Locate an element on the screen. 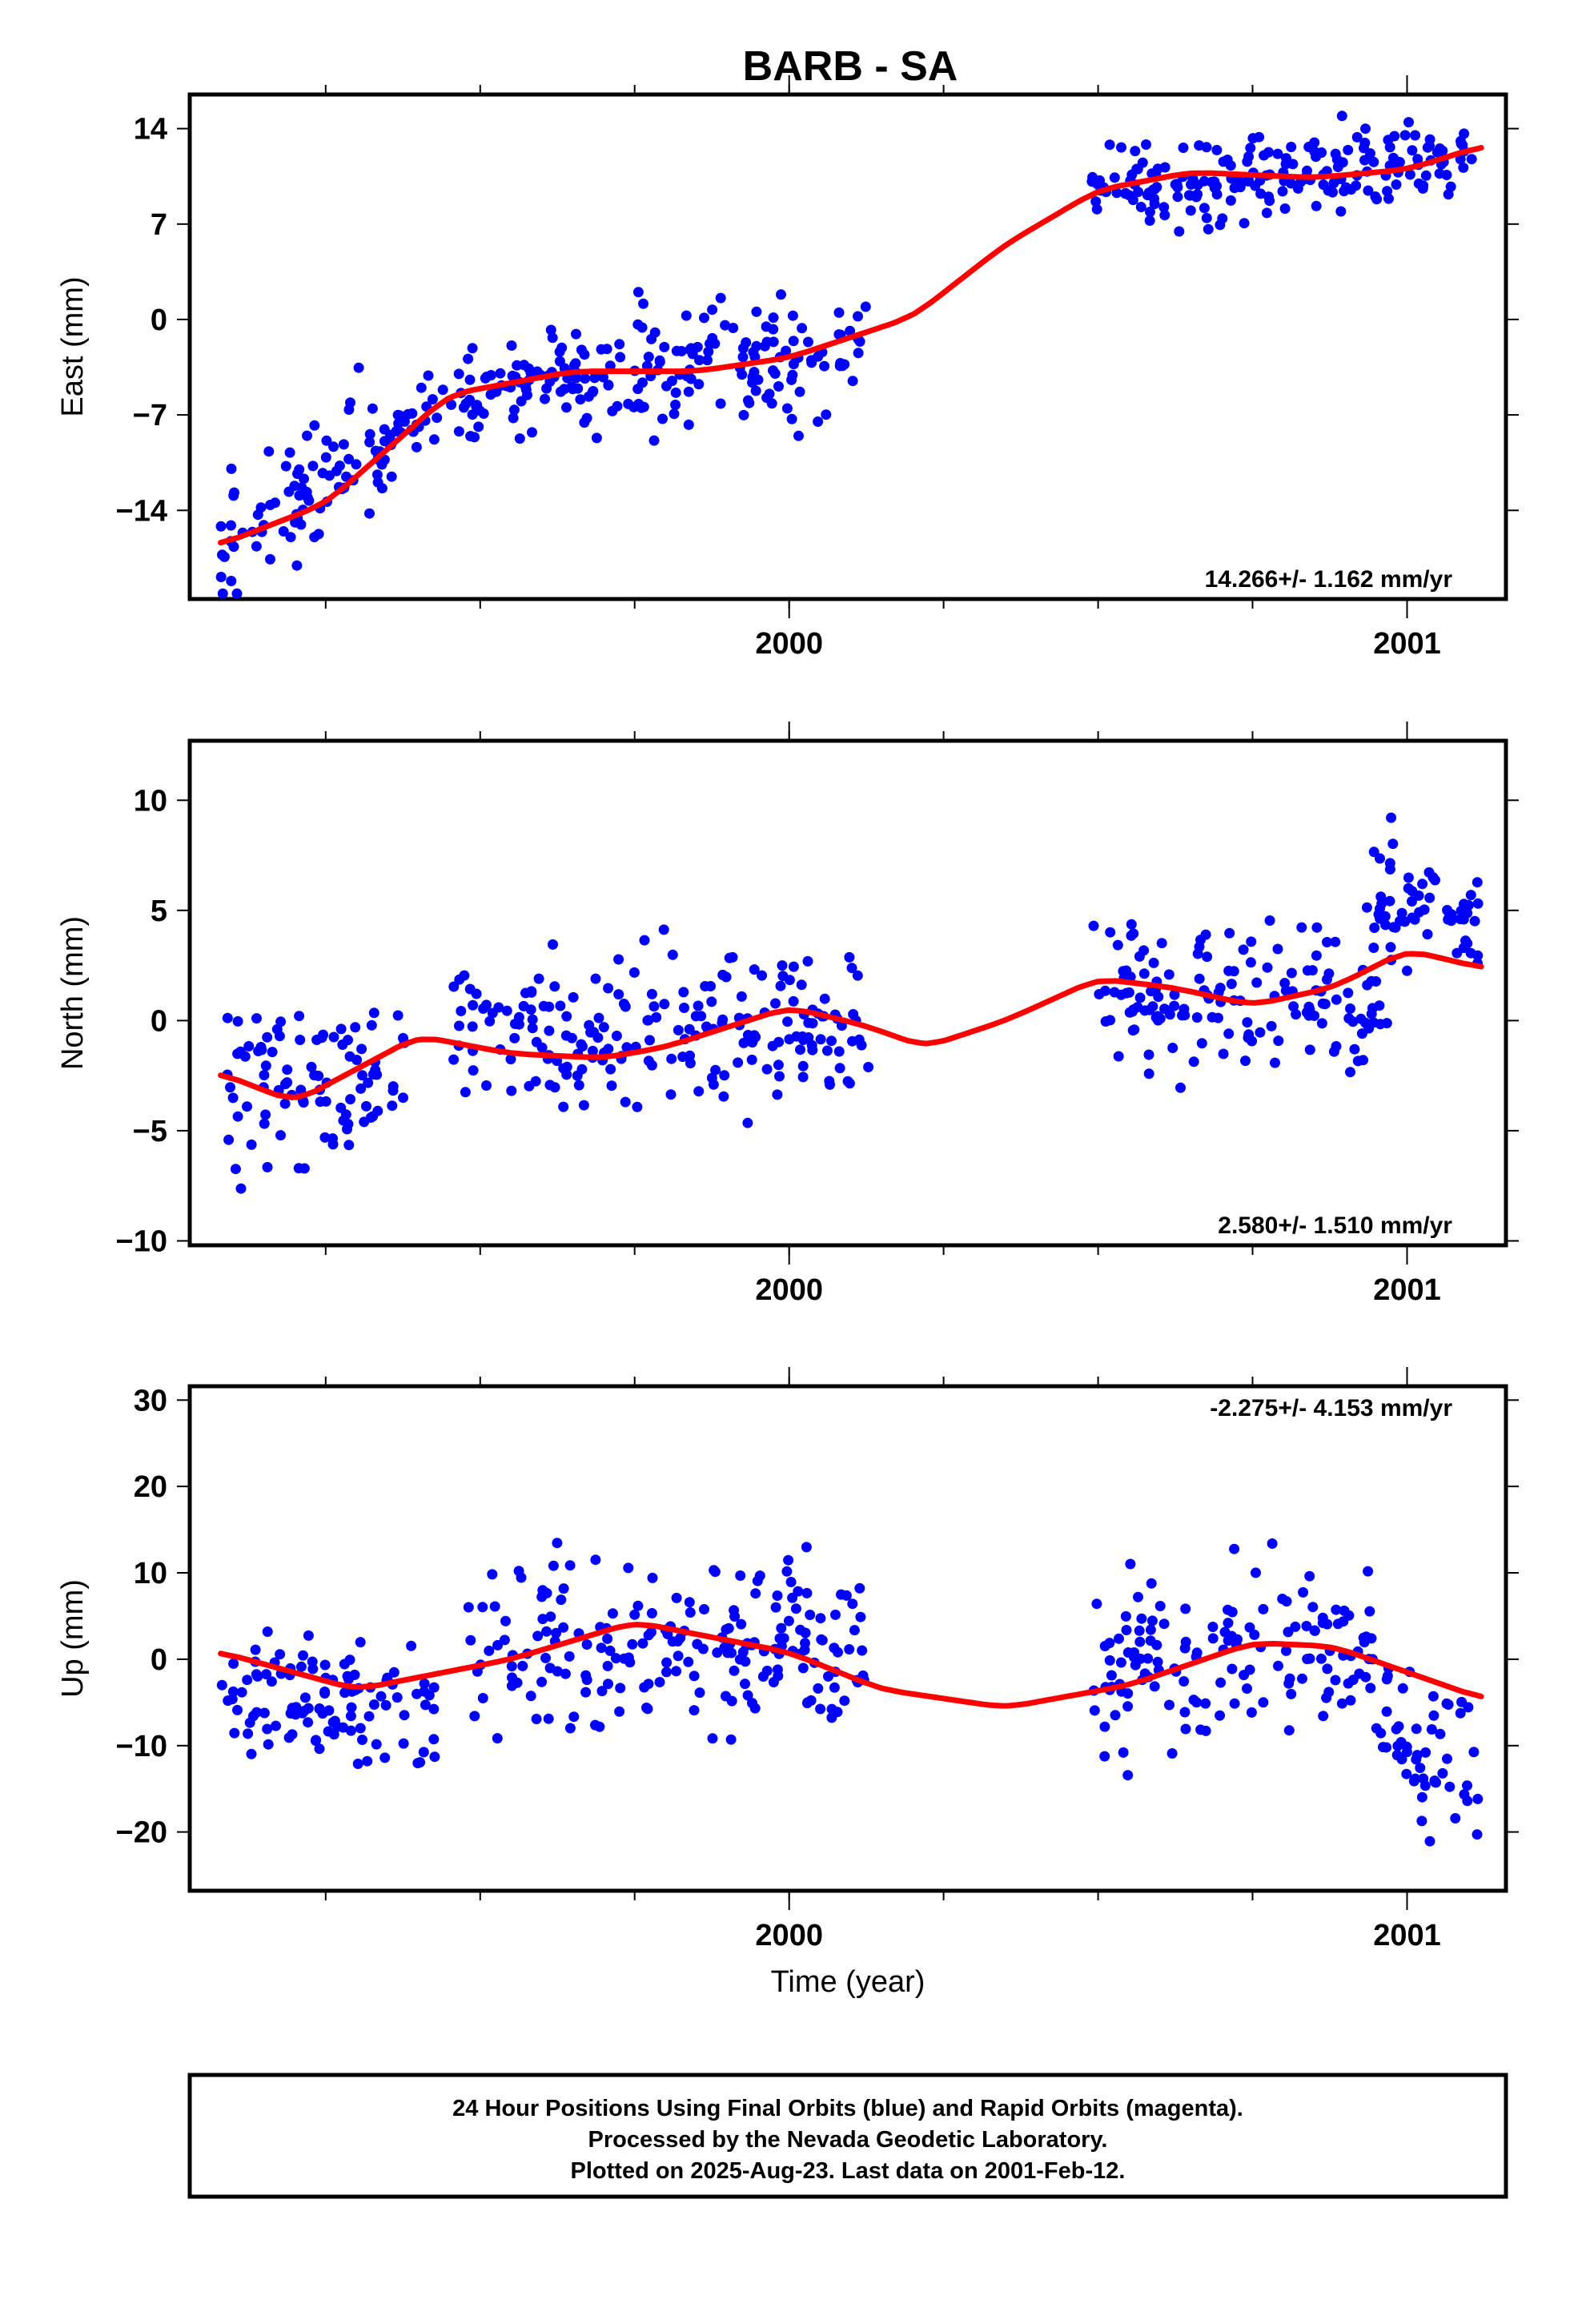 This screenshot has width=1582, height=2324. footer-frame is located at coordinates (847, 2136).